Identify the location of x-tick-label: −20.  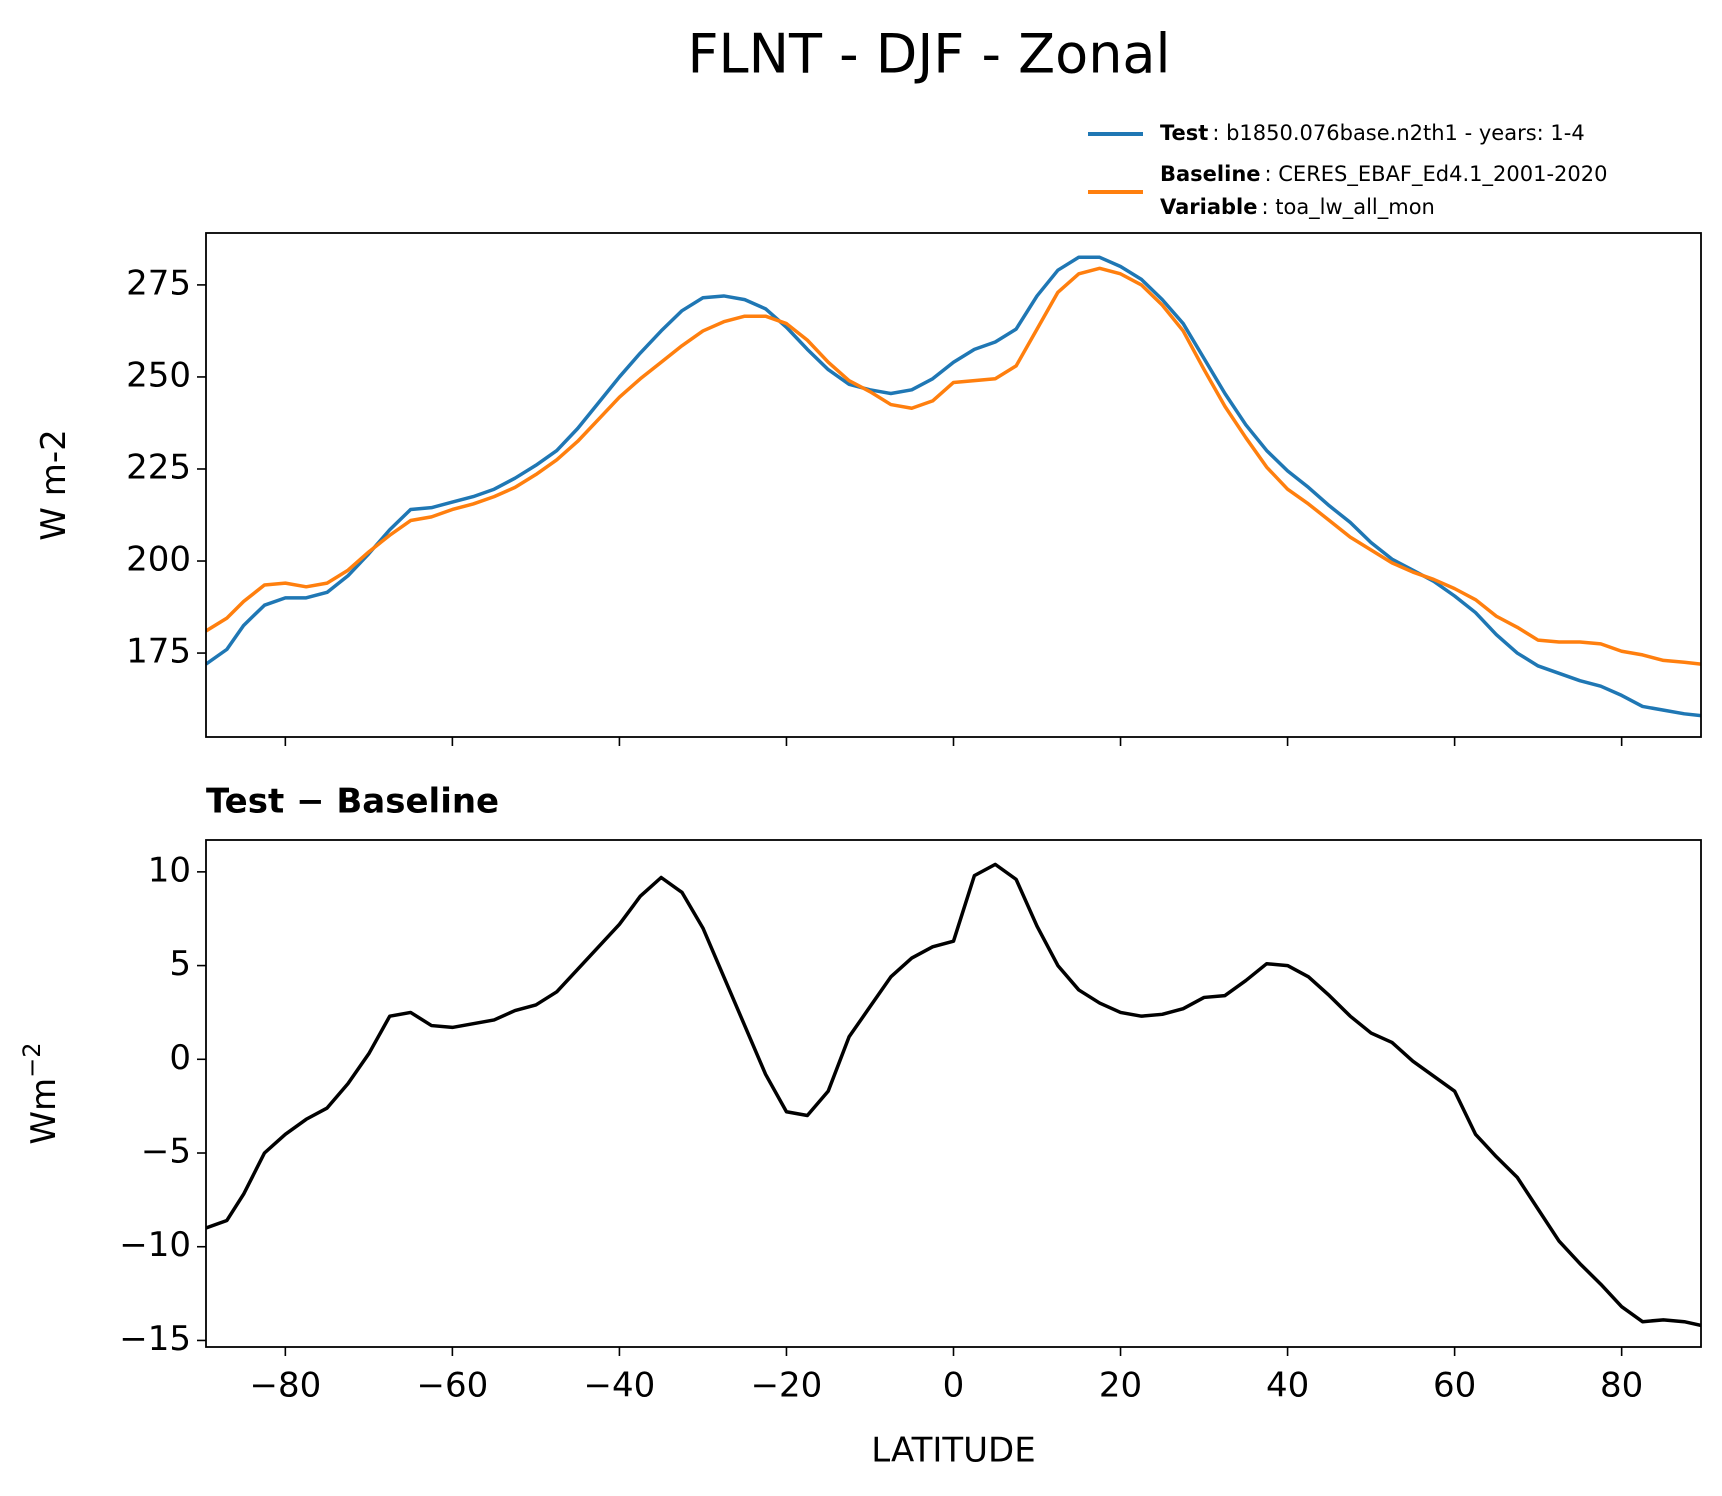
(787, 1386).